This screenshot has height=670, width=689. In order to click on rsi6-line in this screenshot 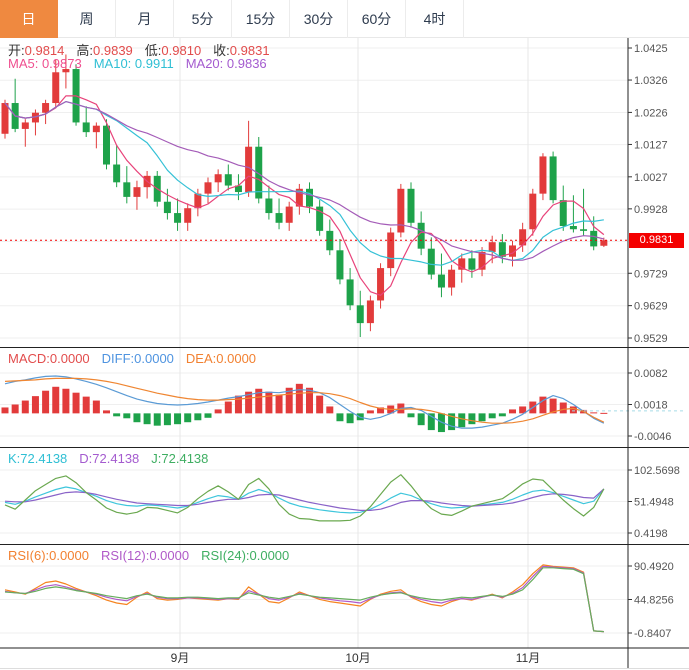, I will do `click(304, 598)`.